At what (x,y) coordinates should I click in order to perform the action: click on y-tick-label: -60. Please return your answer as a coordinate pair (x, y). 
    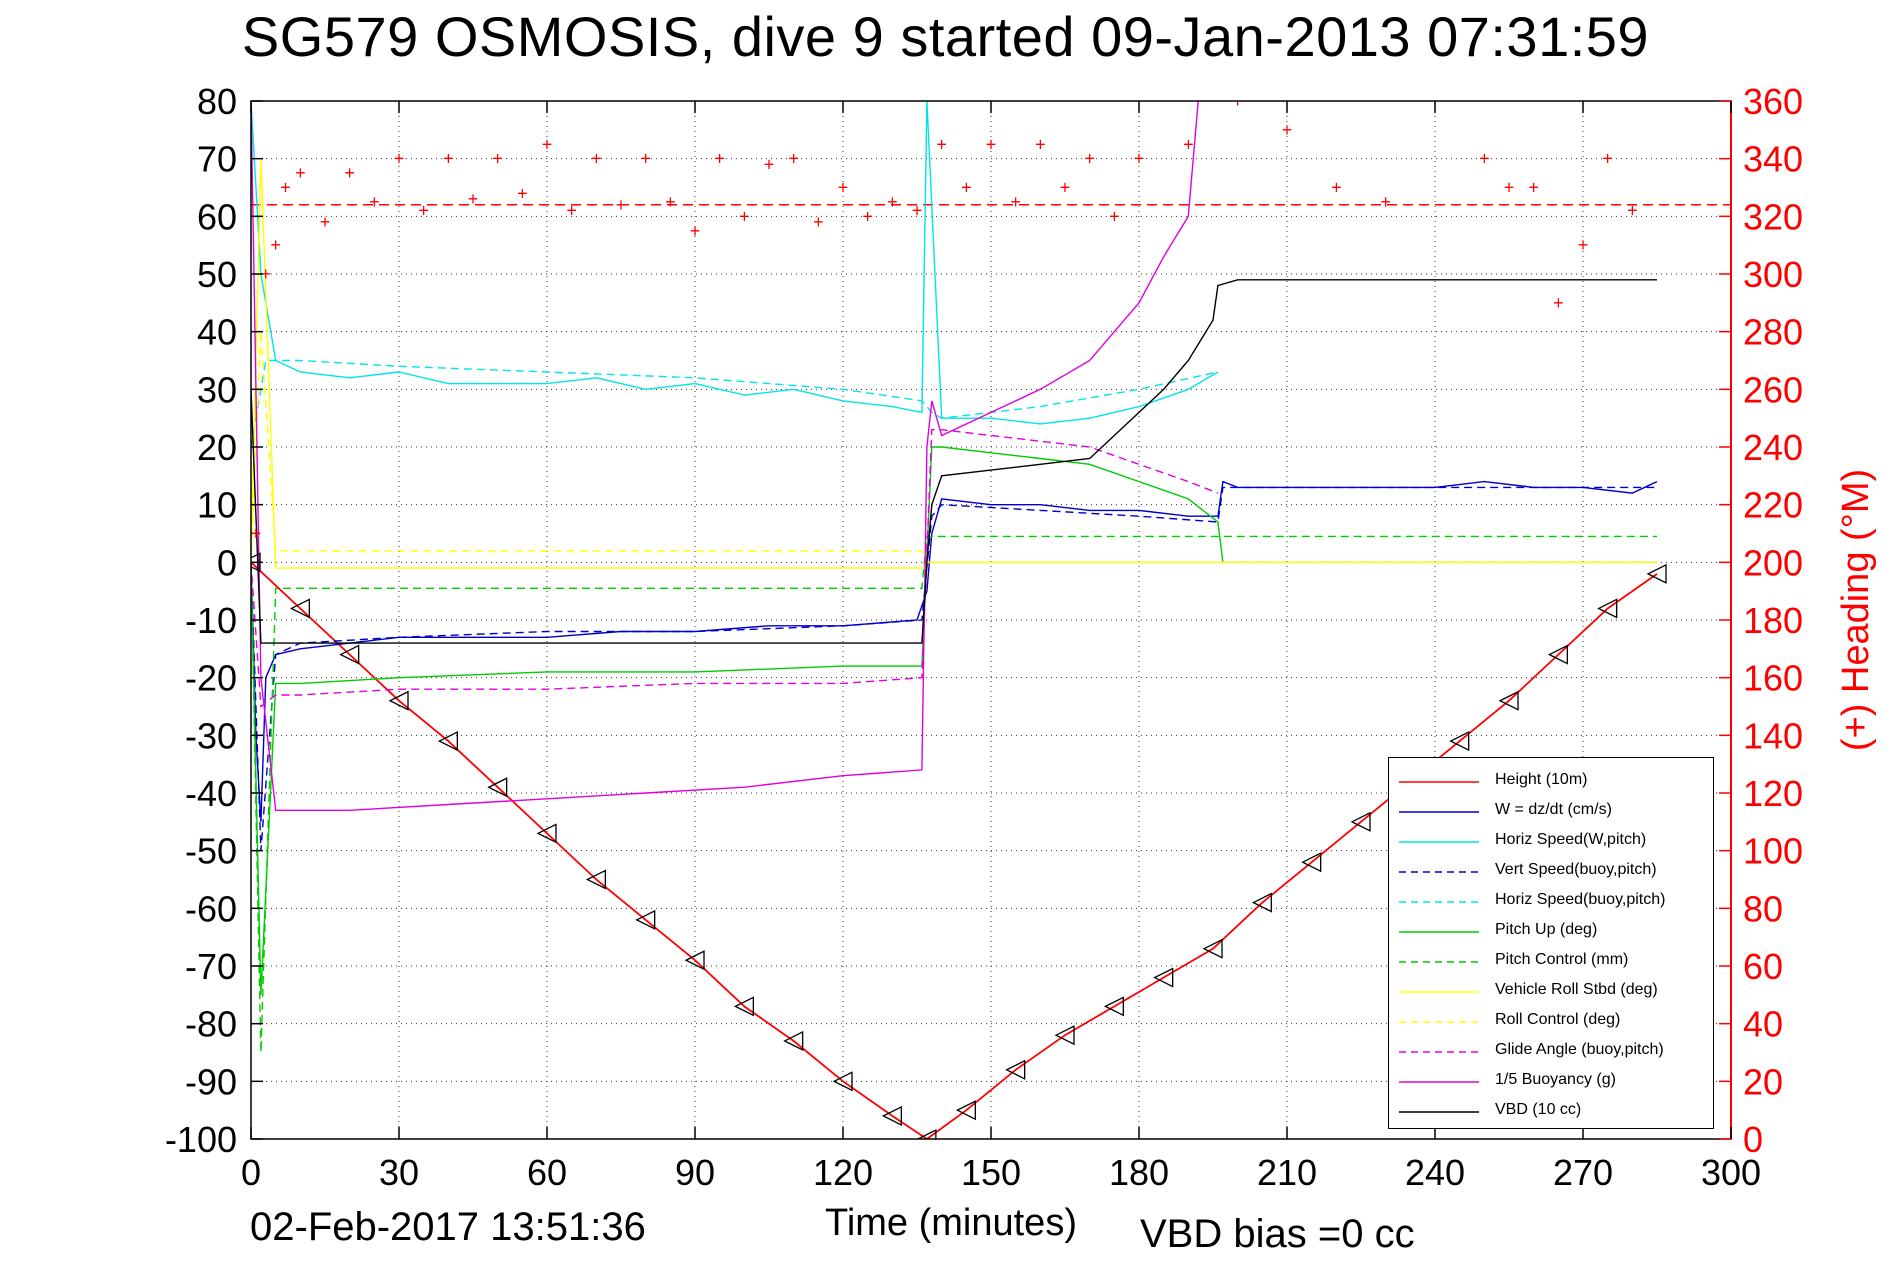
    Looking at the image, I should click on (211, 908).